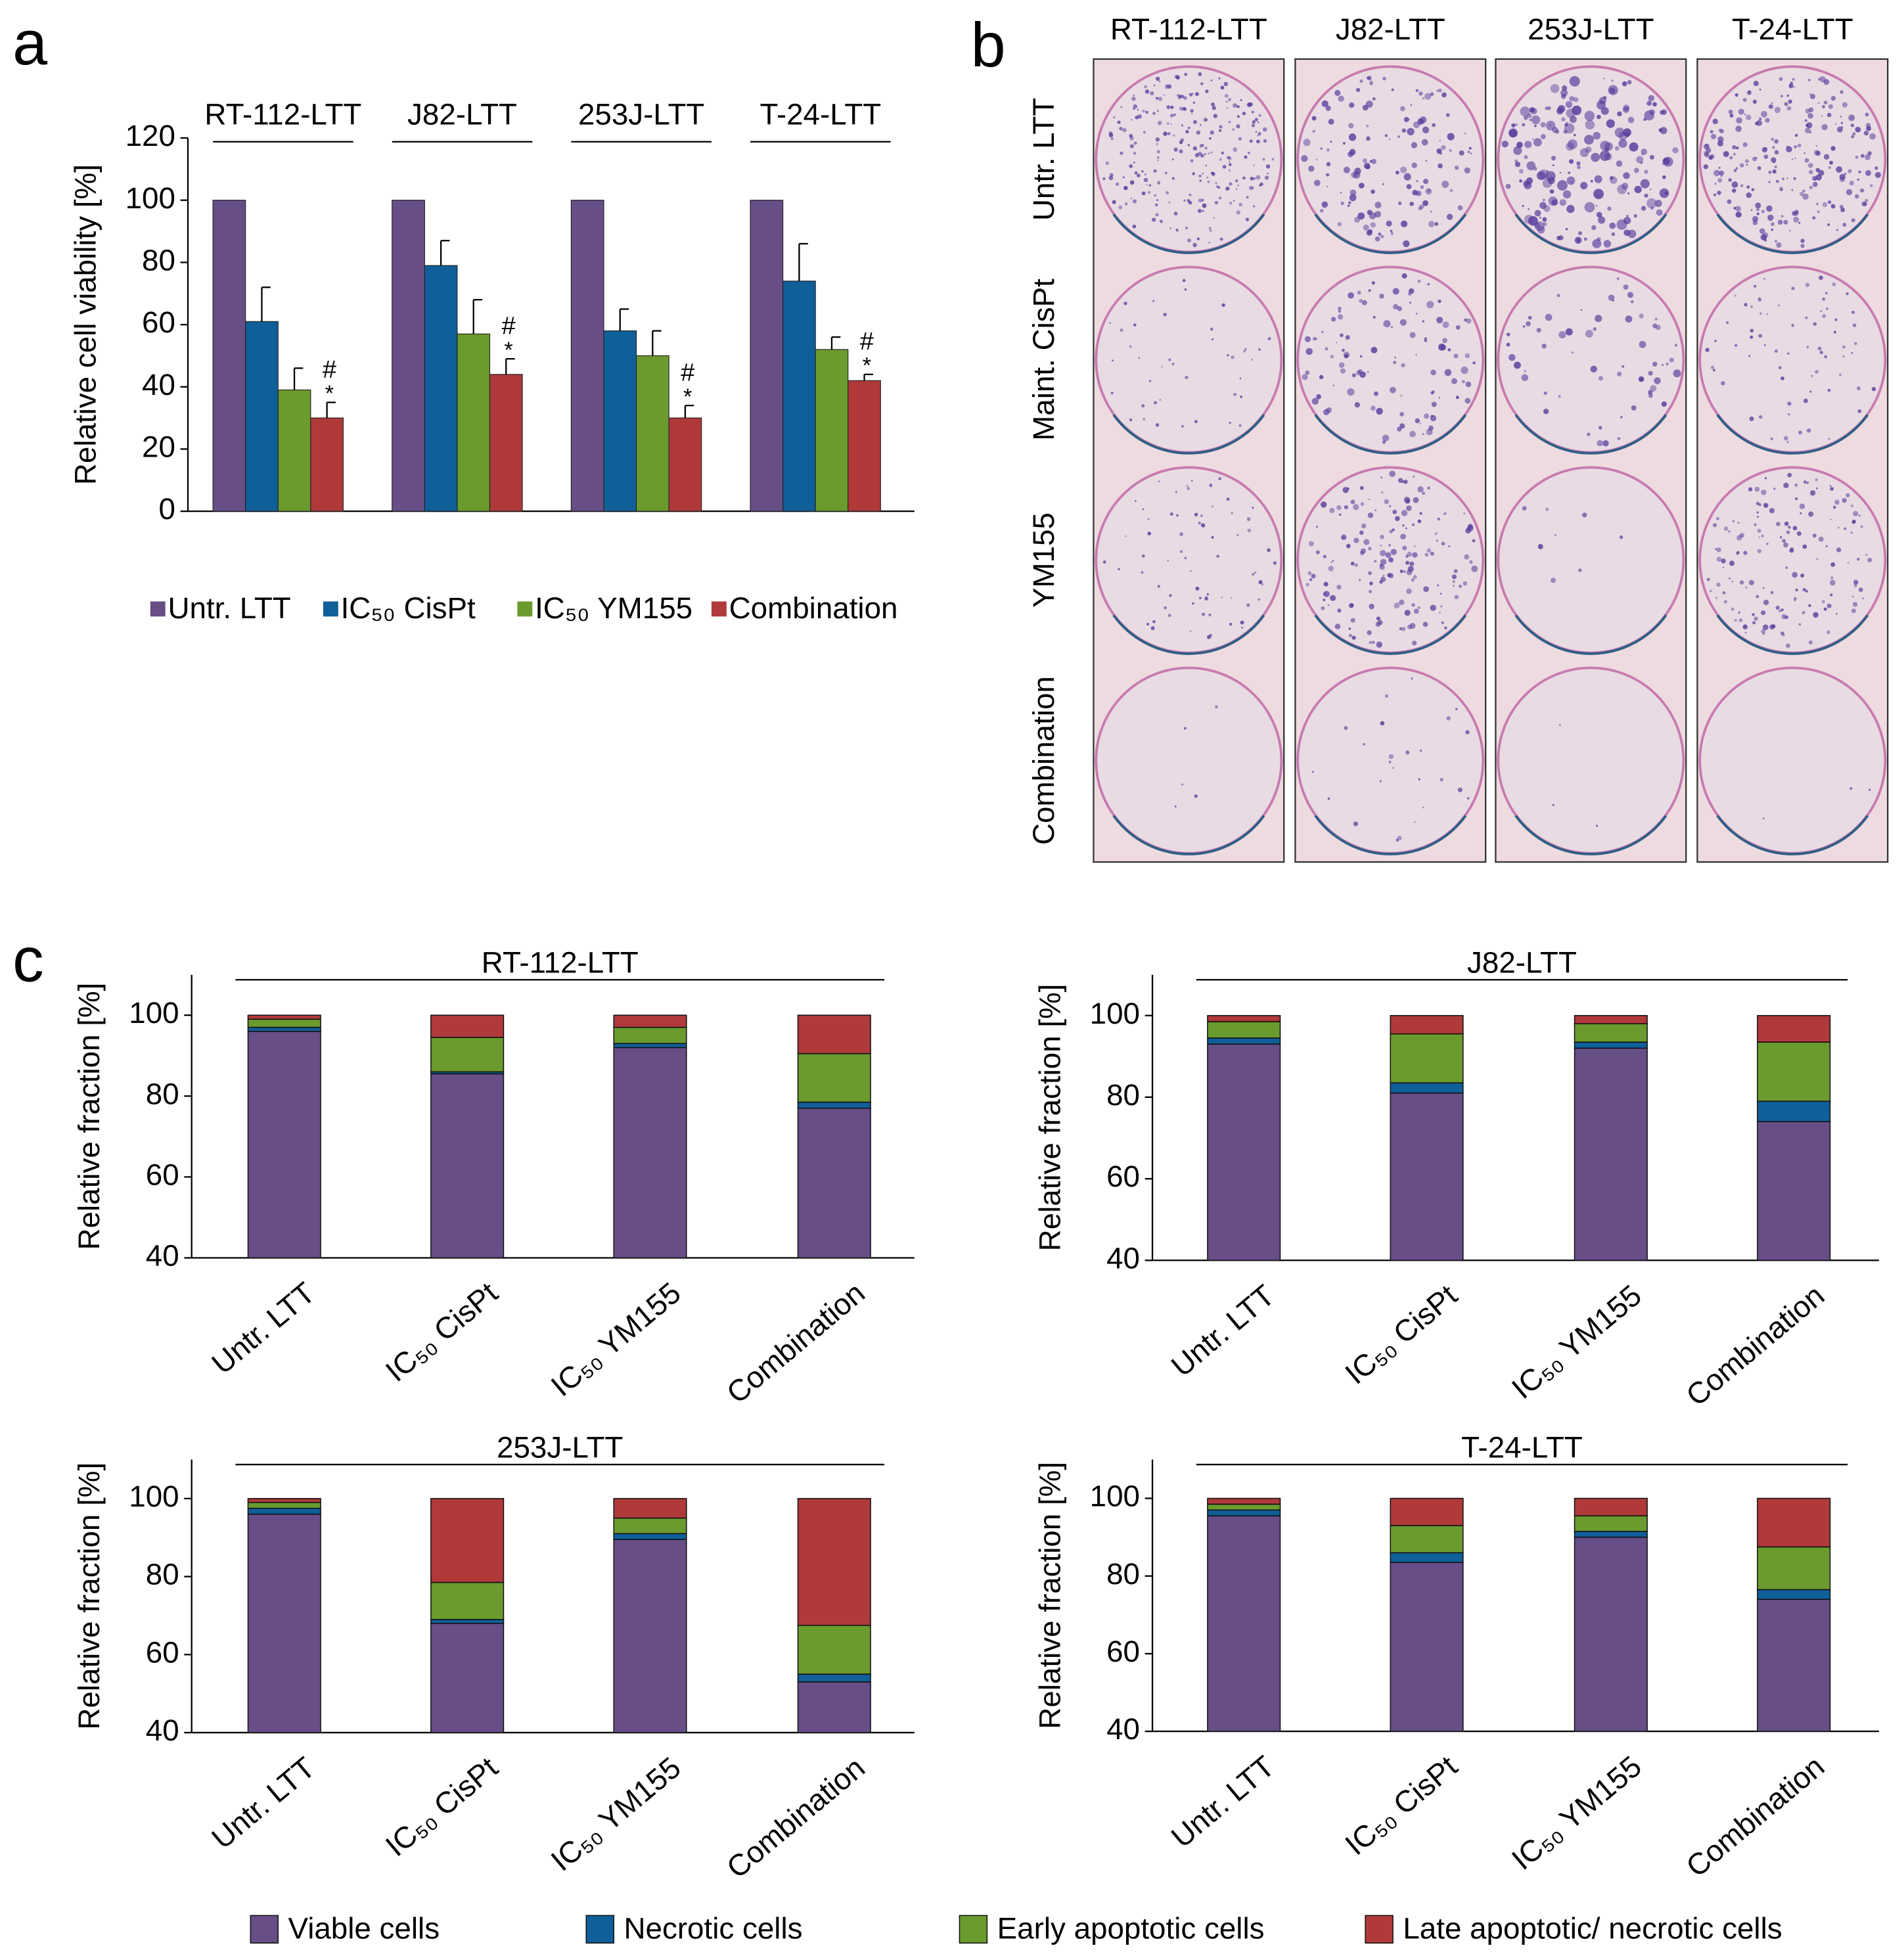 The width and height of the screenshot is (1904, 1952). Describe the element at coordinates (85, 324) in the screenshot. I see `y-axis-label: Relative cell viability [%]` at that location.